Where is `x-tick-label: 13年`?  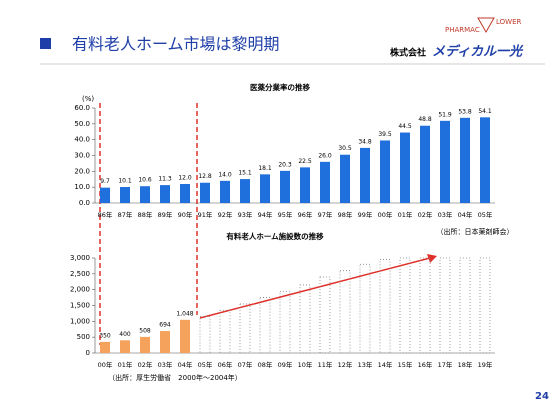 x-tick-label: 13年 is located at coordinates (365, 364).